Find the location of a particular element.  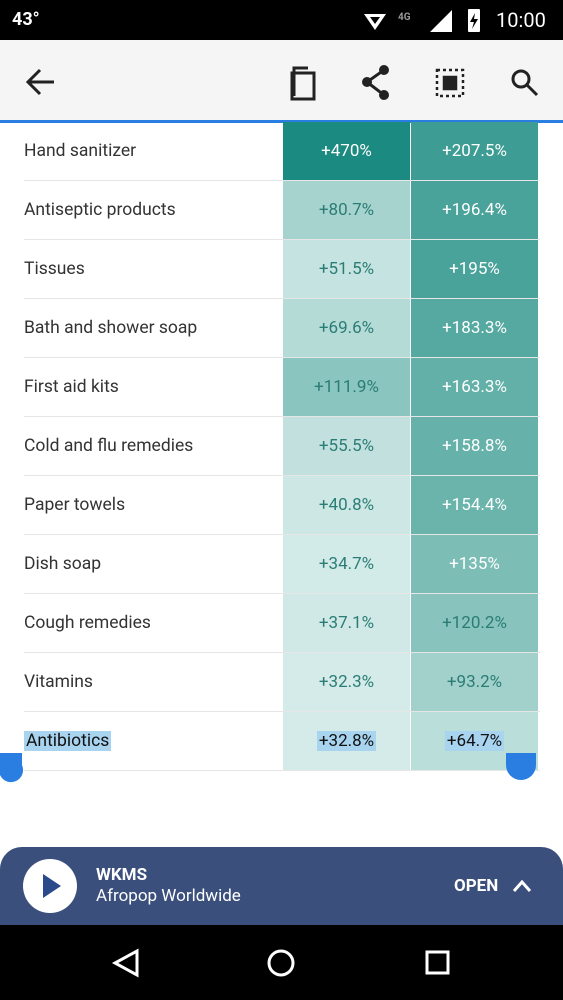

value-cell: +40.8% is located at coordinates (346, 505).